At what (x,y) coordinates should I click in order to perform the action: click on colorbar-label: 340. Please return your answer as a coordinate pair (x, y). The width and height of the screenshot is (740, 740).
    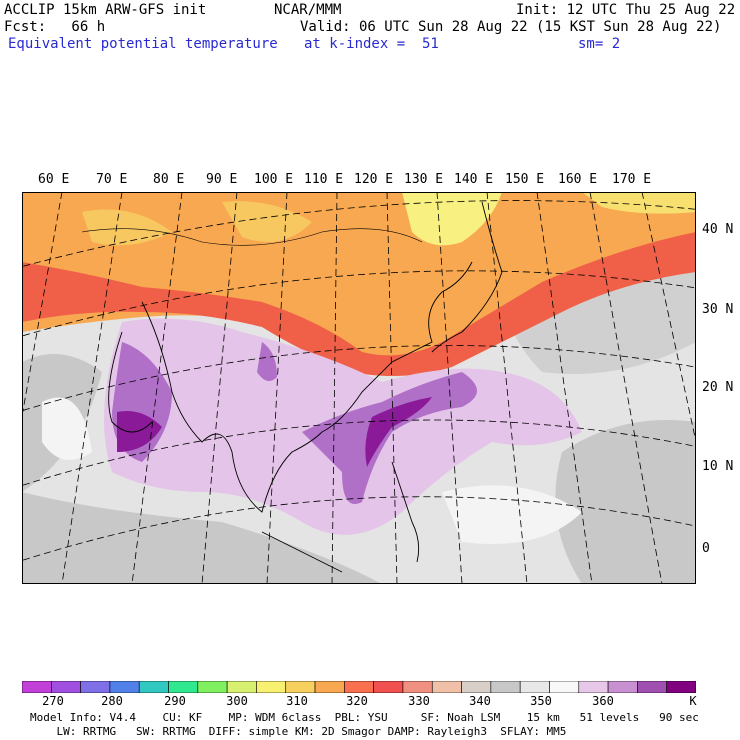
    Looking at the image, I should click on (480, 701).